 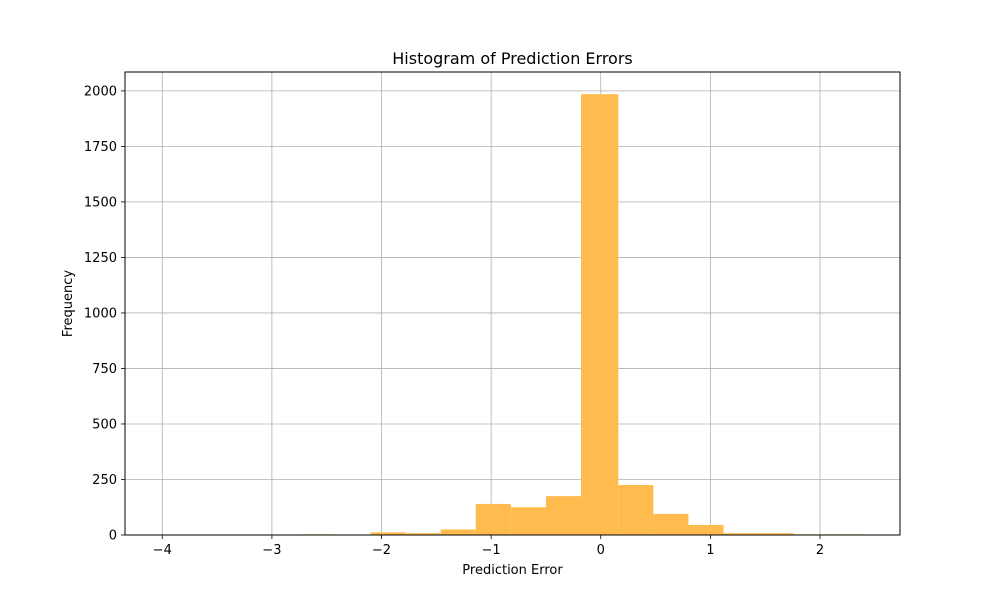 What do you see at coordinates (113, 536) in the screenshot?
I see `y-tick-label: 0` at bounding box center [113, 536].